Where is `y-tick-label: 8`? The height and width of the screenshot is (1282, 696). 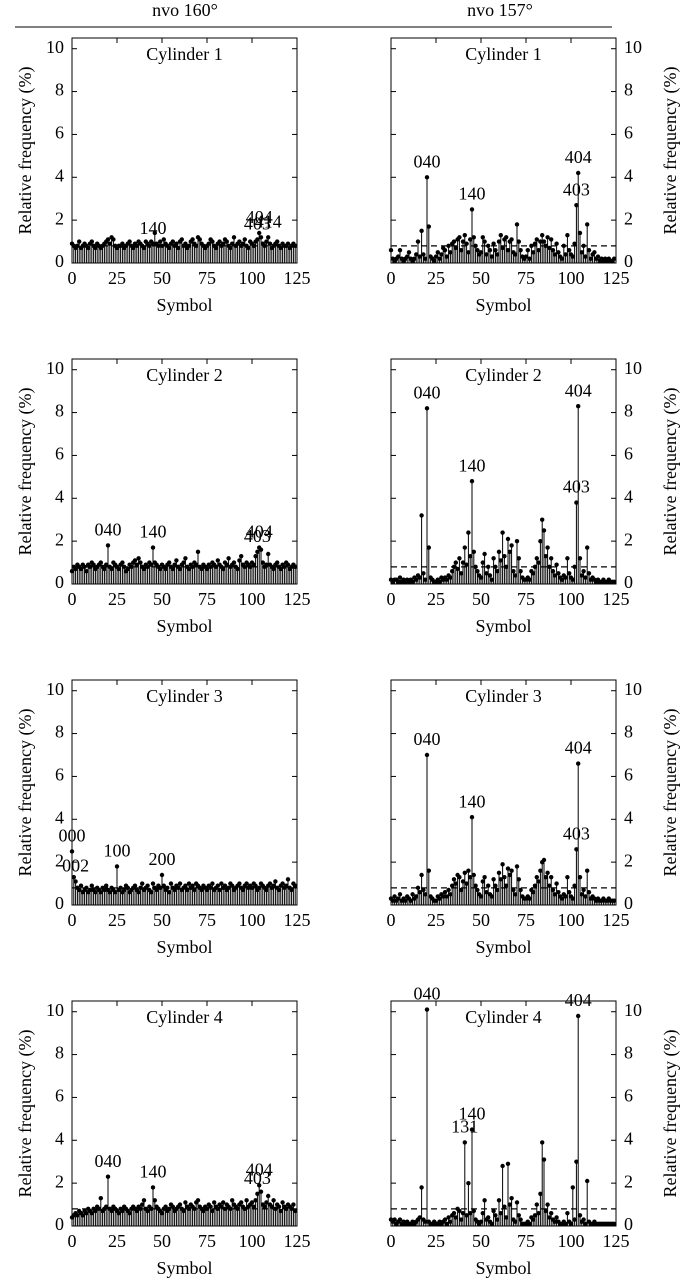
y-tick-label: 8 is located at coordinates (59, 90).